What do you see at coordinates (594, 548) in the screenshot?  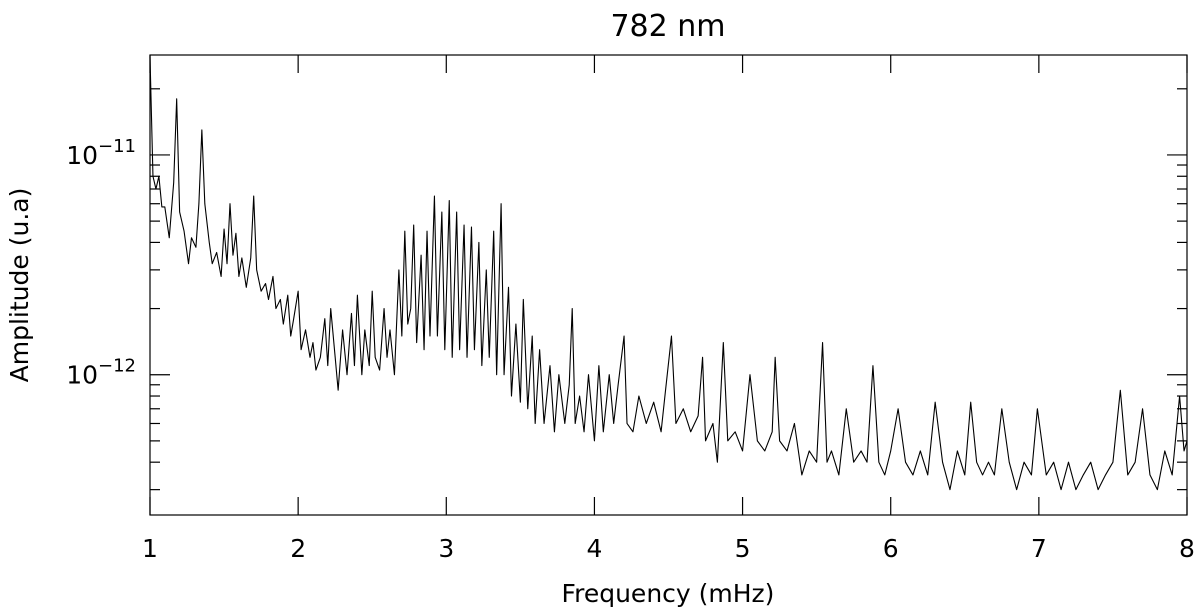 I see `x-tick-label: 4` at bounding box center [594, 548].